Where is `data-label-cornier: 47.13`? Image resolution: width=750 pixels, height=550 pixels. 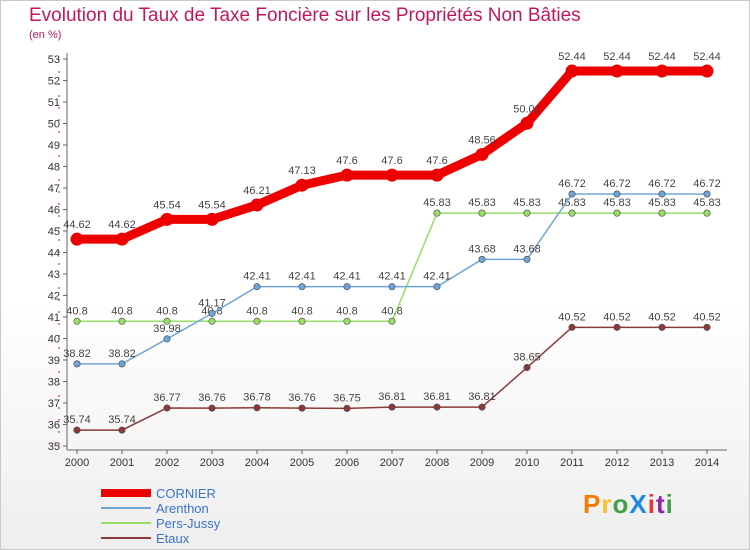 data-label-cornier: 47.13 is located at coordinates (302, 171).